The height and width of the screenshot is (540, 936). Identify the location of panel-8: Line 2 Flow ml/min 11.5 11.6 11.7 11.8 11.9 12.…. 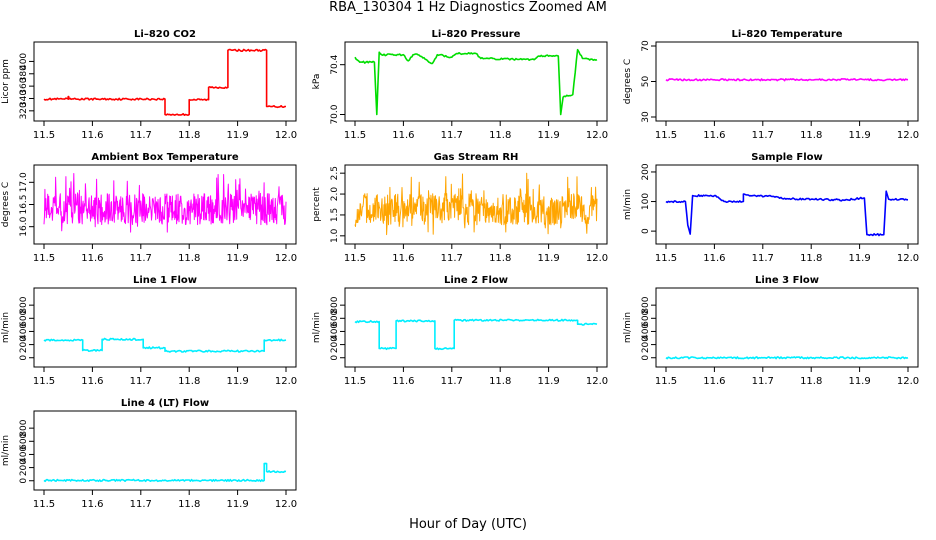
(460, 331).